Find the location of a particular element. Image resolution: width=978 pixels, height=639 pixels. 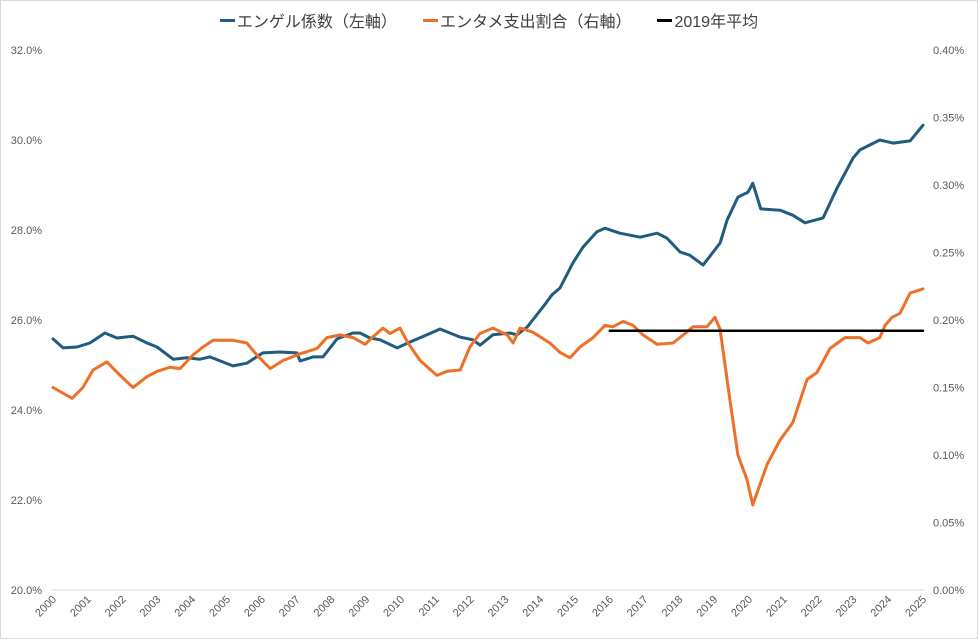

x-tick-label: 2022 is located at coordinates (812, 607).